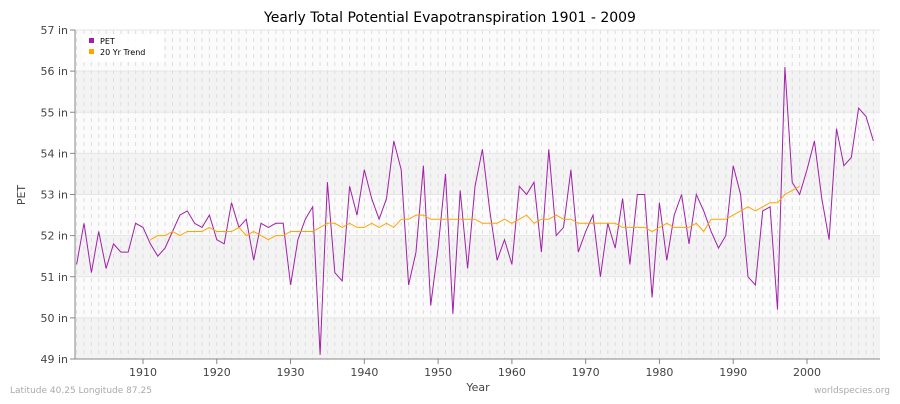 The width and height of the screenshot is (900, 404). I want to click on x-tick-label: 1910, so click(143, 372).